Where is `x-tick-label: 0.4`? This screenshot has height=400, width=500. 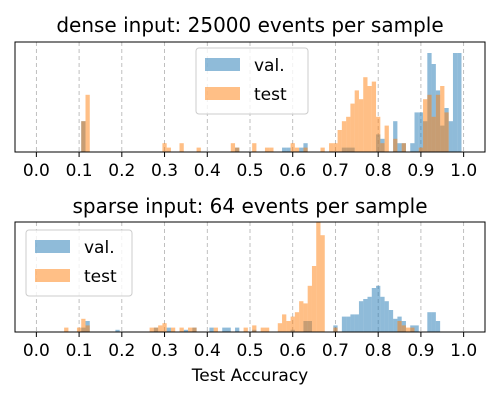
x-tick-label: 0.4 is located at coordinates (207, 351).